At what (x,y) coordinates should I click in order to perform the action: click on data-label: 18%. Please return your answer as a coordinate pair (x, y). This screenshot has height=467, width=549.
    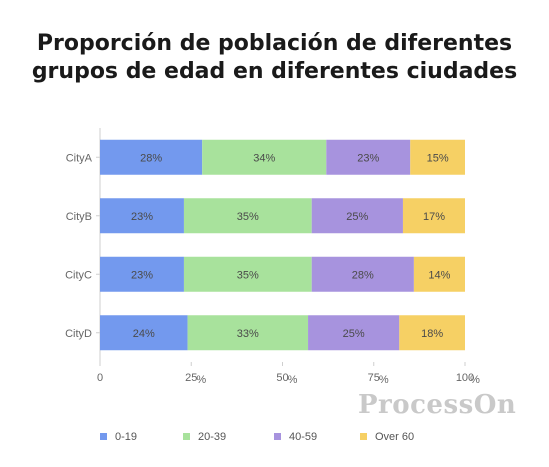
    Looking at the image, I should click on (432, 334).